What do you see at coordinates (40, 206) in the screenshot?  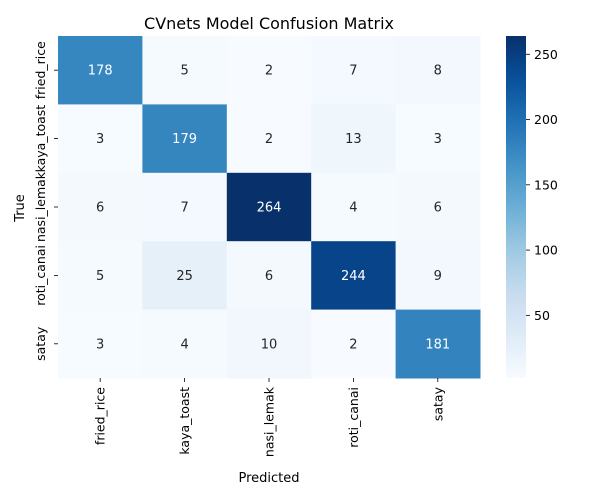 I see `y-tick-label: nasi_lemak` at bounding box center [40, 206].